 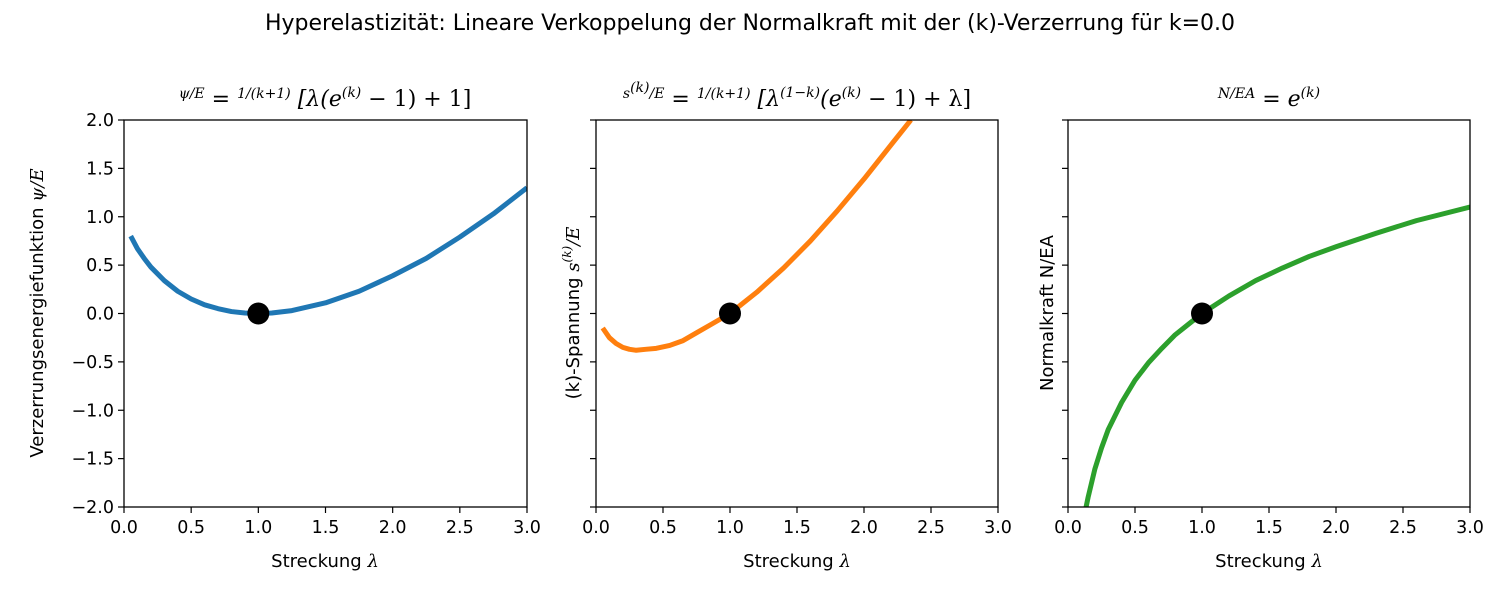 What do you see at coordinates (191, 528) in the screenshot?
I see `panel-1-xtick-label: 0.5` at bounding box center [191, 528].